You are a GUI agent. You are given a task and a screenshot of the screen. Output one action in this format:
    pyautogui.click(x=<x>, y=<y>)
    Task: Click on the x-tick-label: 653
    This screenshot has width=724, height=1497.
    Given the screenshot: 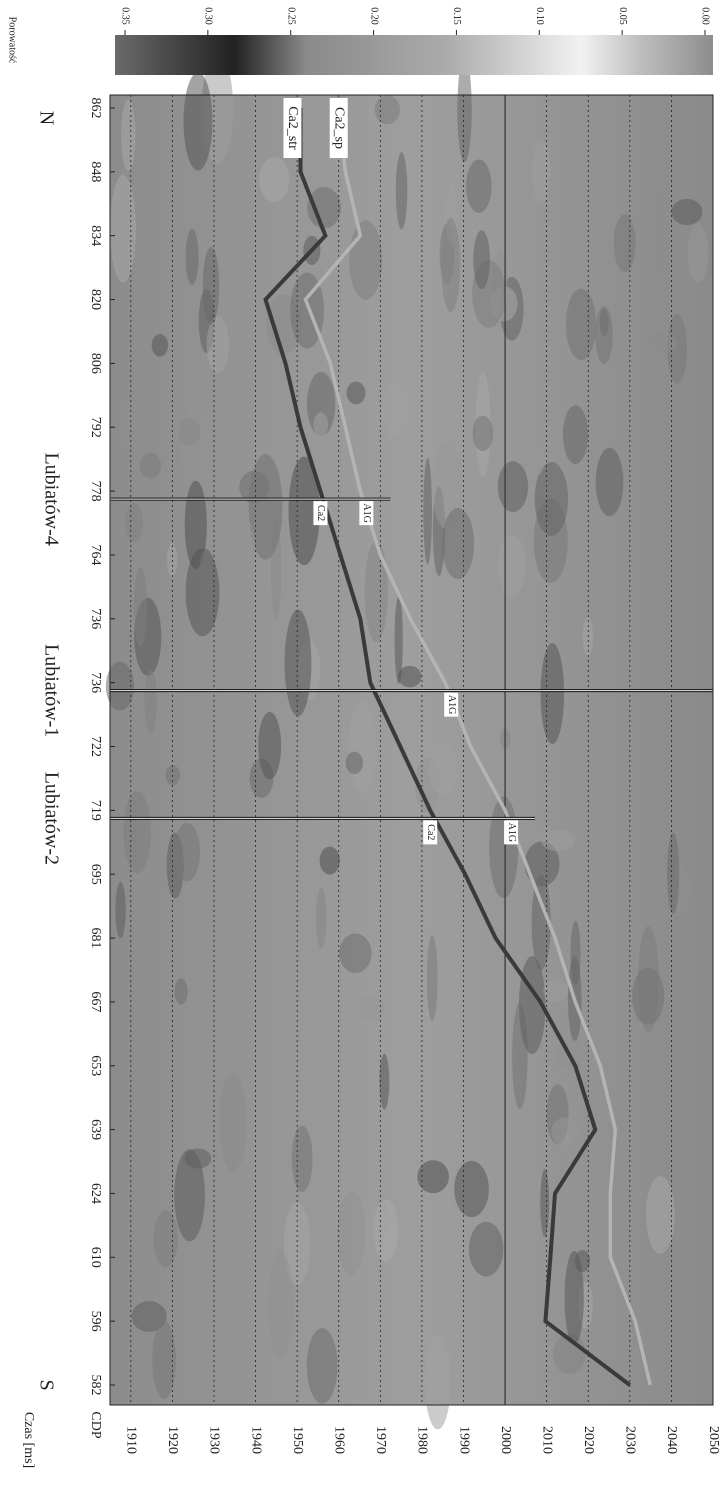 What is the action you would take?
    pyautogui.click(x=95, y=1065)
    